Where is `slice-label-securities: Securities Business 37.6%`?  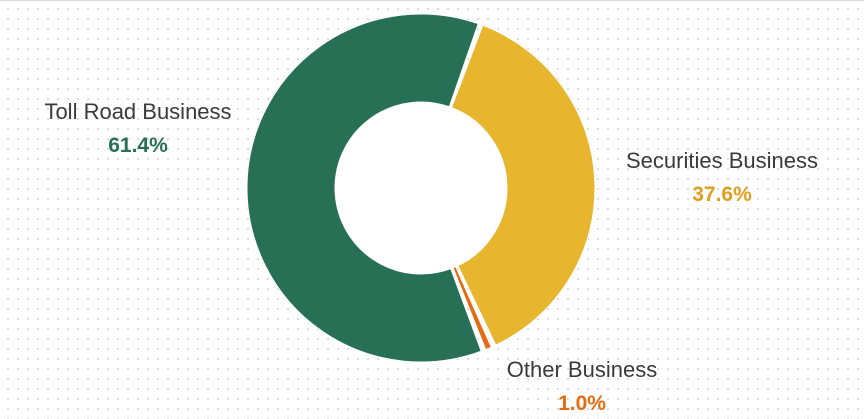 slice-label-securities: Securities Business 37.6% is located at coordinates (722, 177).